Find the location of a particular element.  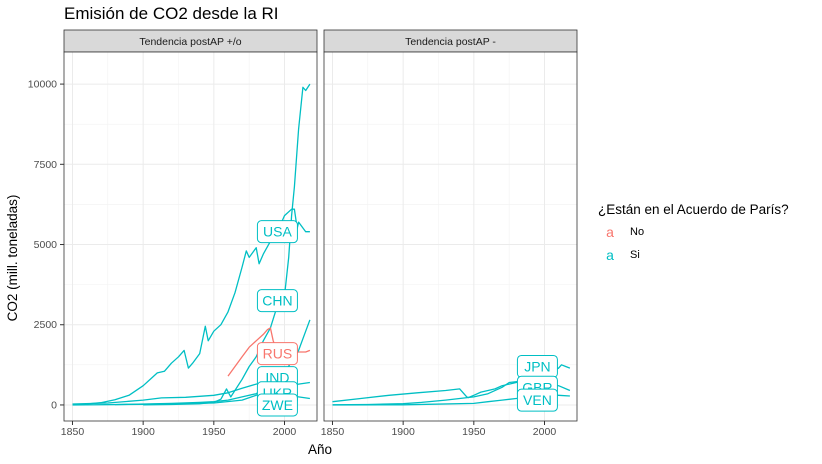

legend: ¿Están en el Acuerdo de París? a No a Si is located at coordinates (693, 232).